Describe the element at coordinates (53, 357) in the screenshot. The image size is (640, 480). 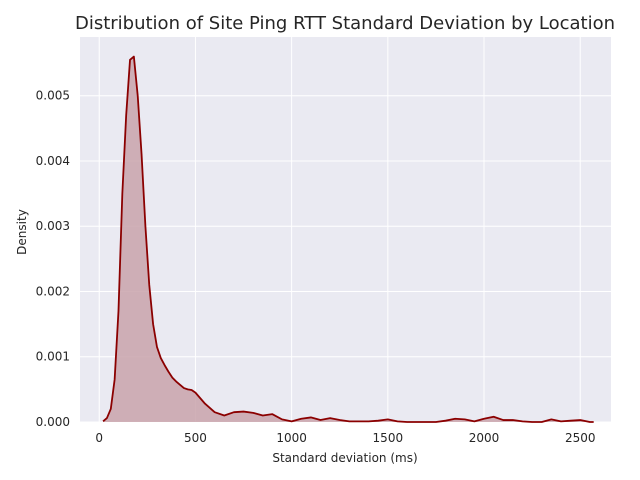
I see `y-tick-label: 0.001` at that location.